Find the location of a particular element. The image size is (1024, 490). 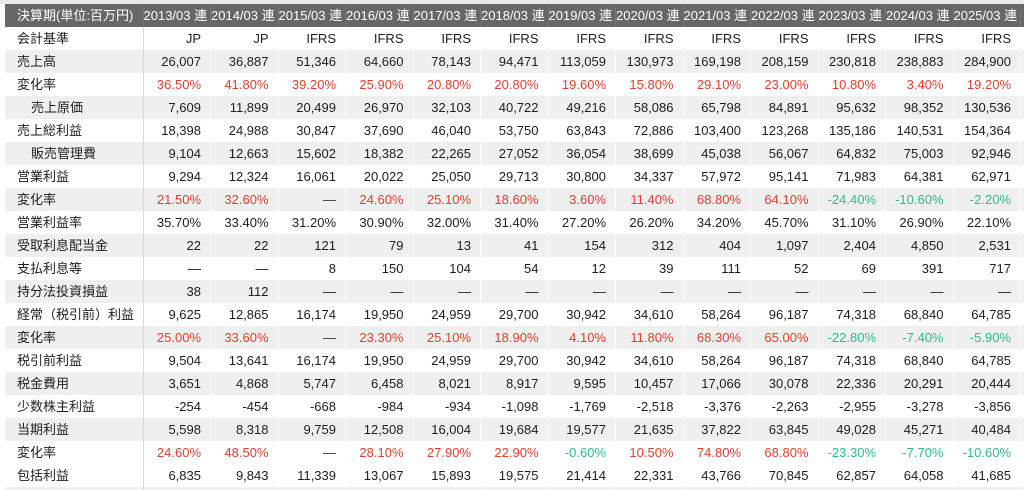

table-cell: 79 is located at coordinates (379, 245).